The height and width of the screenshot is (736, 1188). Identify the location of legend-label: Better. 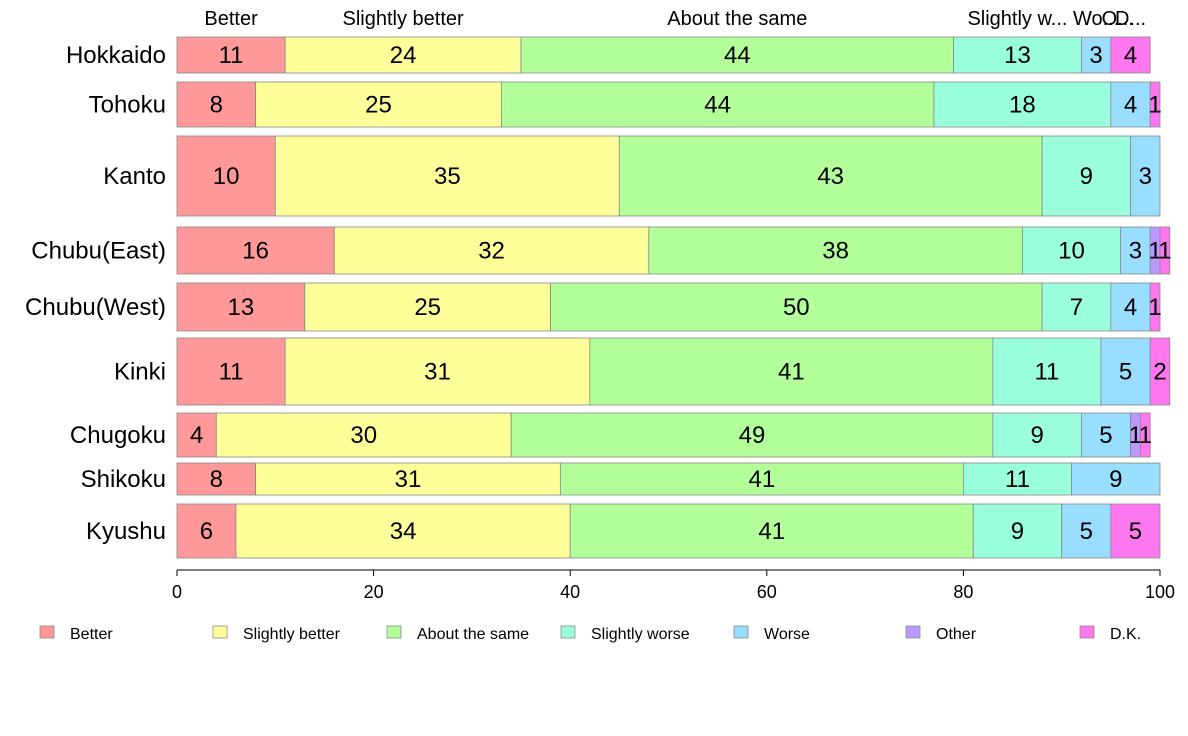
(91, 634).